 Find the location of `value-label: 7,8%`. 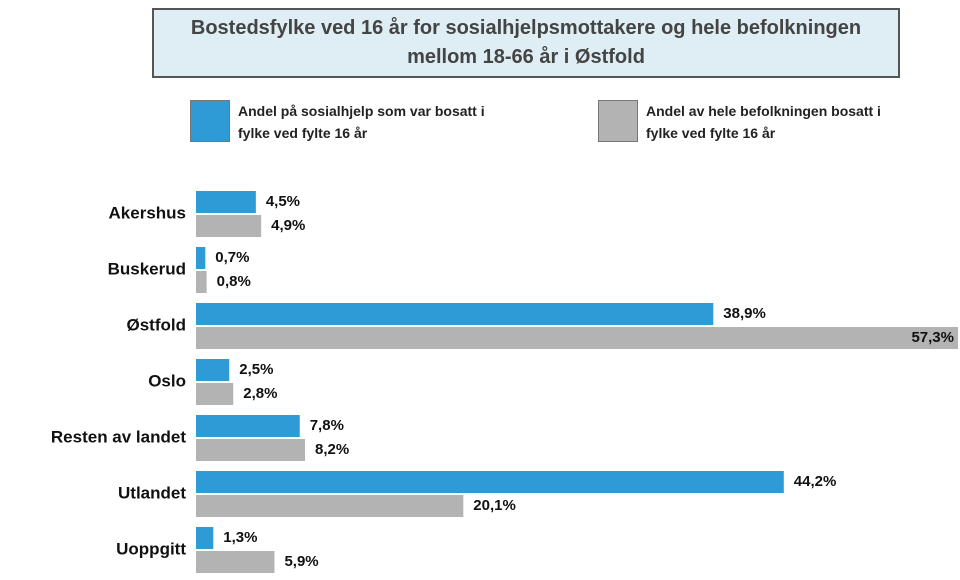

value-label: 7,8% is located at coordinates (327, 425).